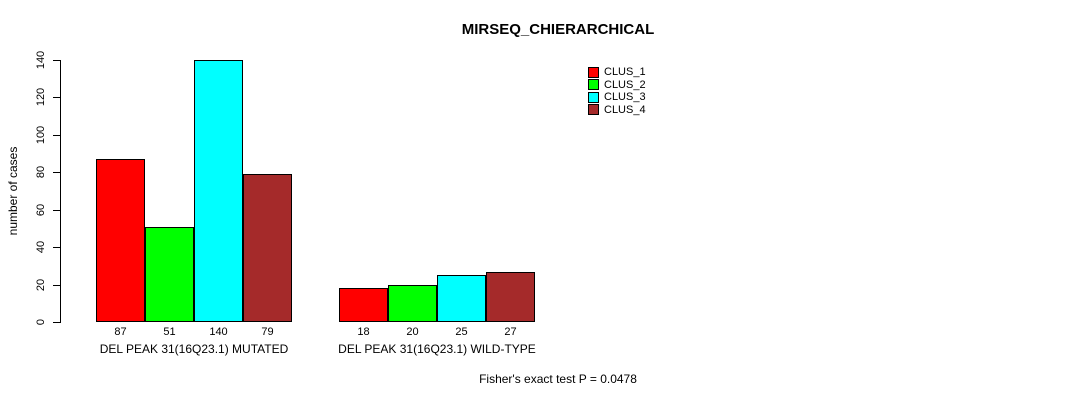  I want to click on y-tick-label: 0, so click(41, 322).